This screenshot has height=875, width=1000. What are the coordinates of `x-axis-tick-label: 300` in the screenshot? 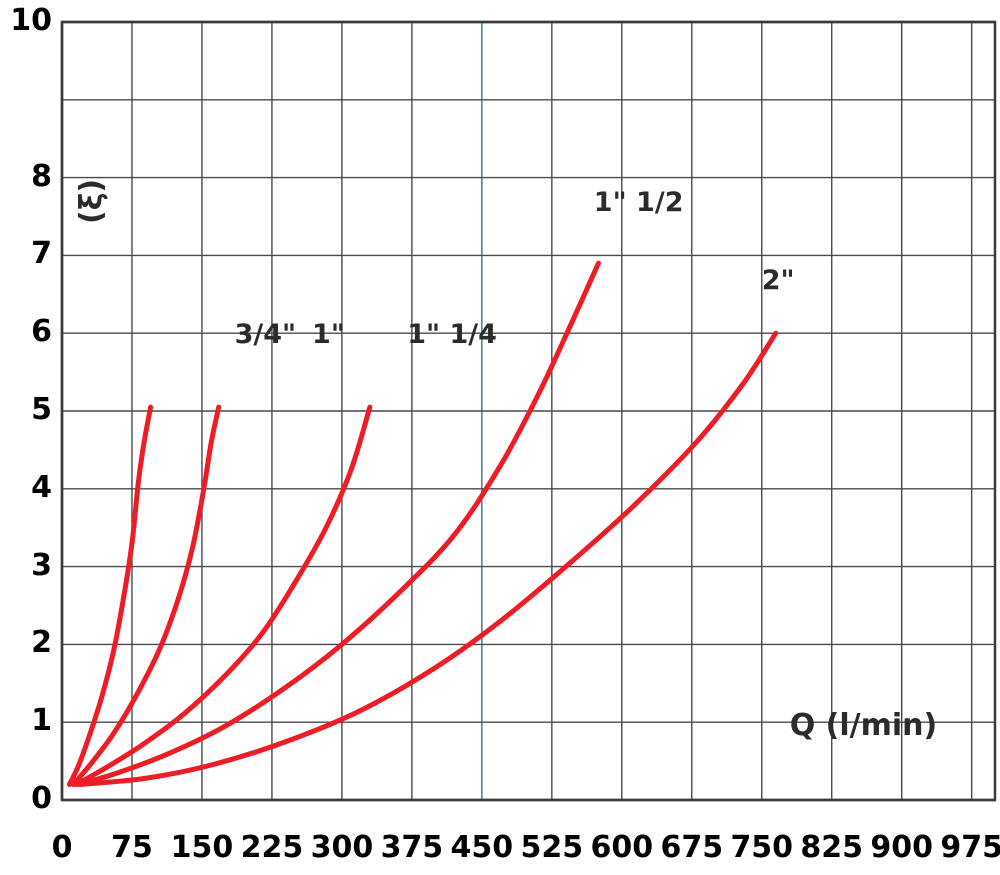 It's located at (342, 847).